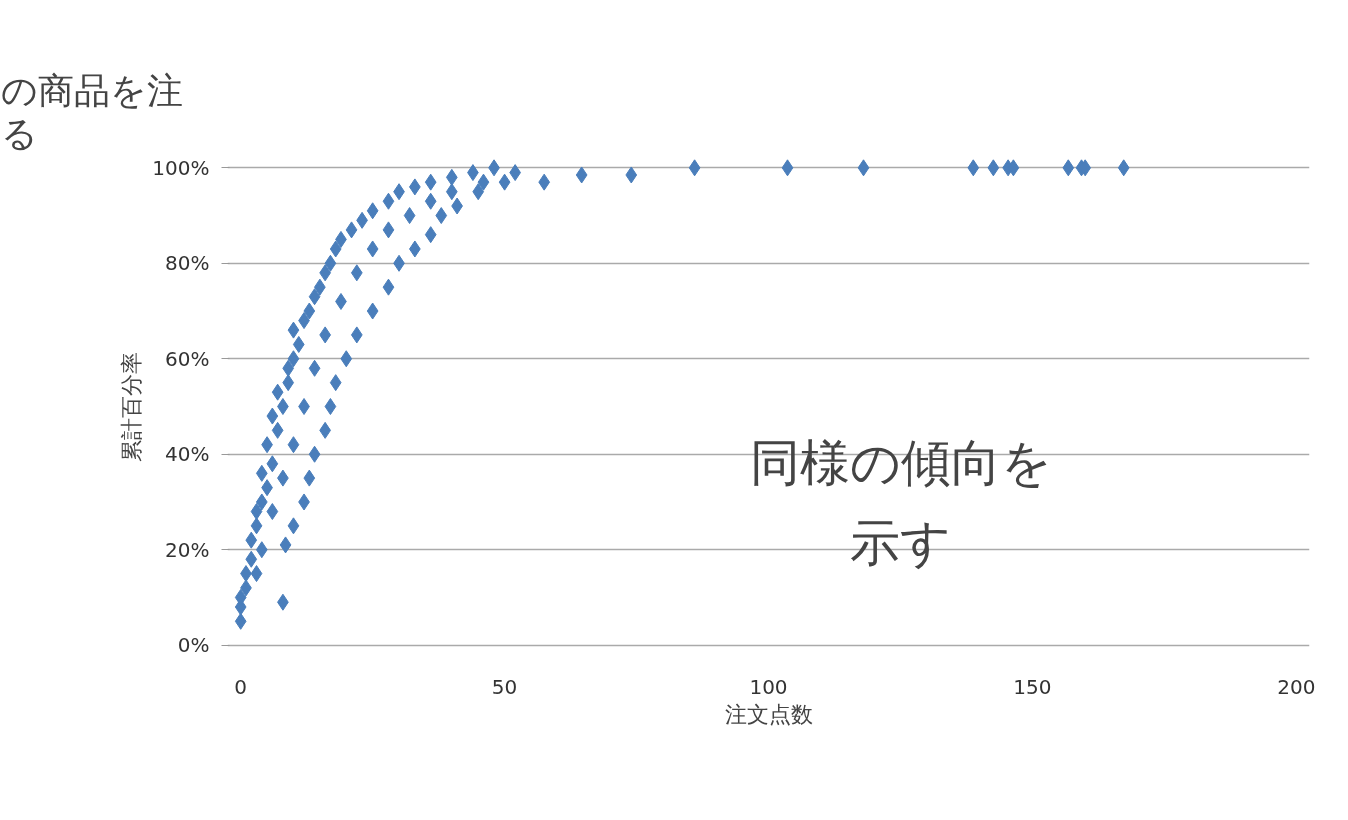  I want to click on y-tick-label: 80%, so click(187, 263).